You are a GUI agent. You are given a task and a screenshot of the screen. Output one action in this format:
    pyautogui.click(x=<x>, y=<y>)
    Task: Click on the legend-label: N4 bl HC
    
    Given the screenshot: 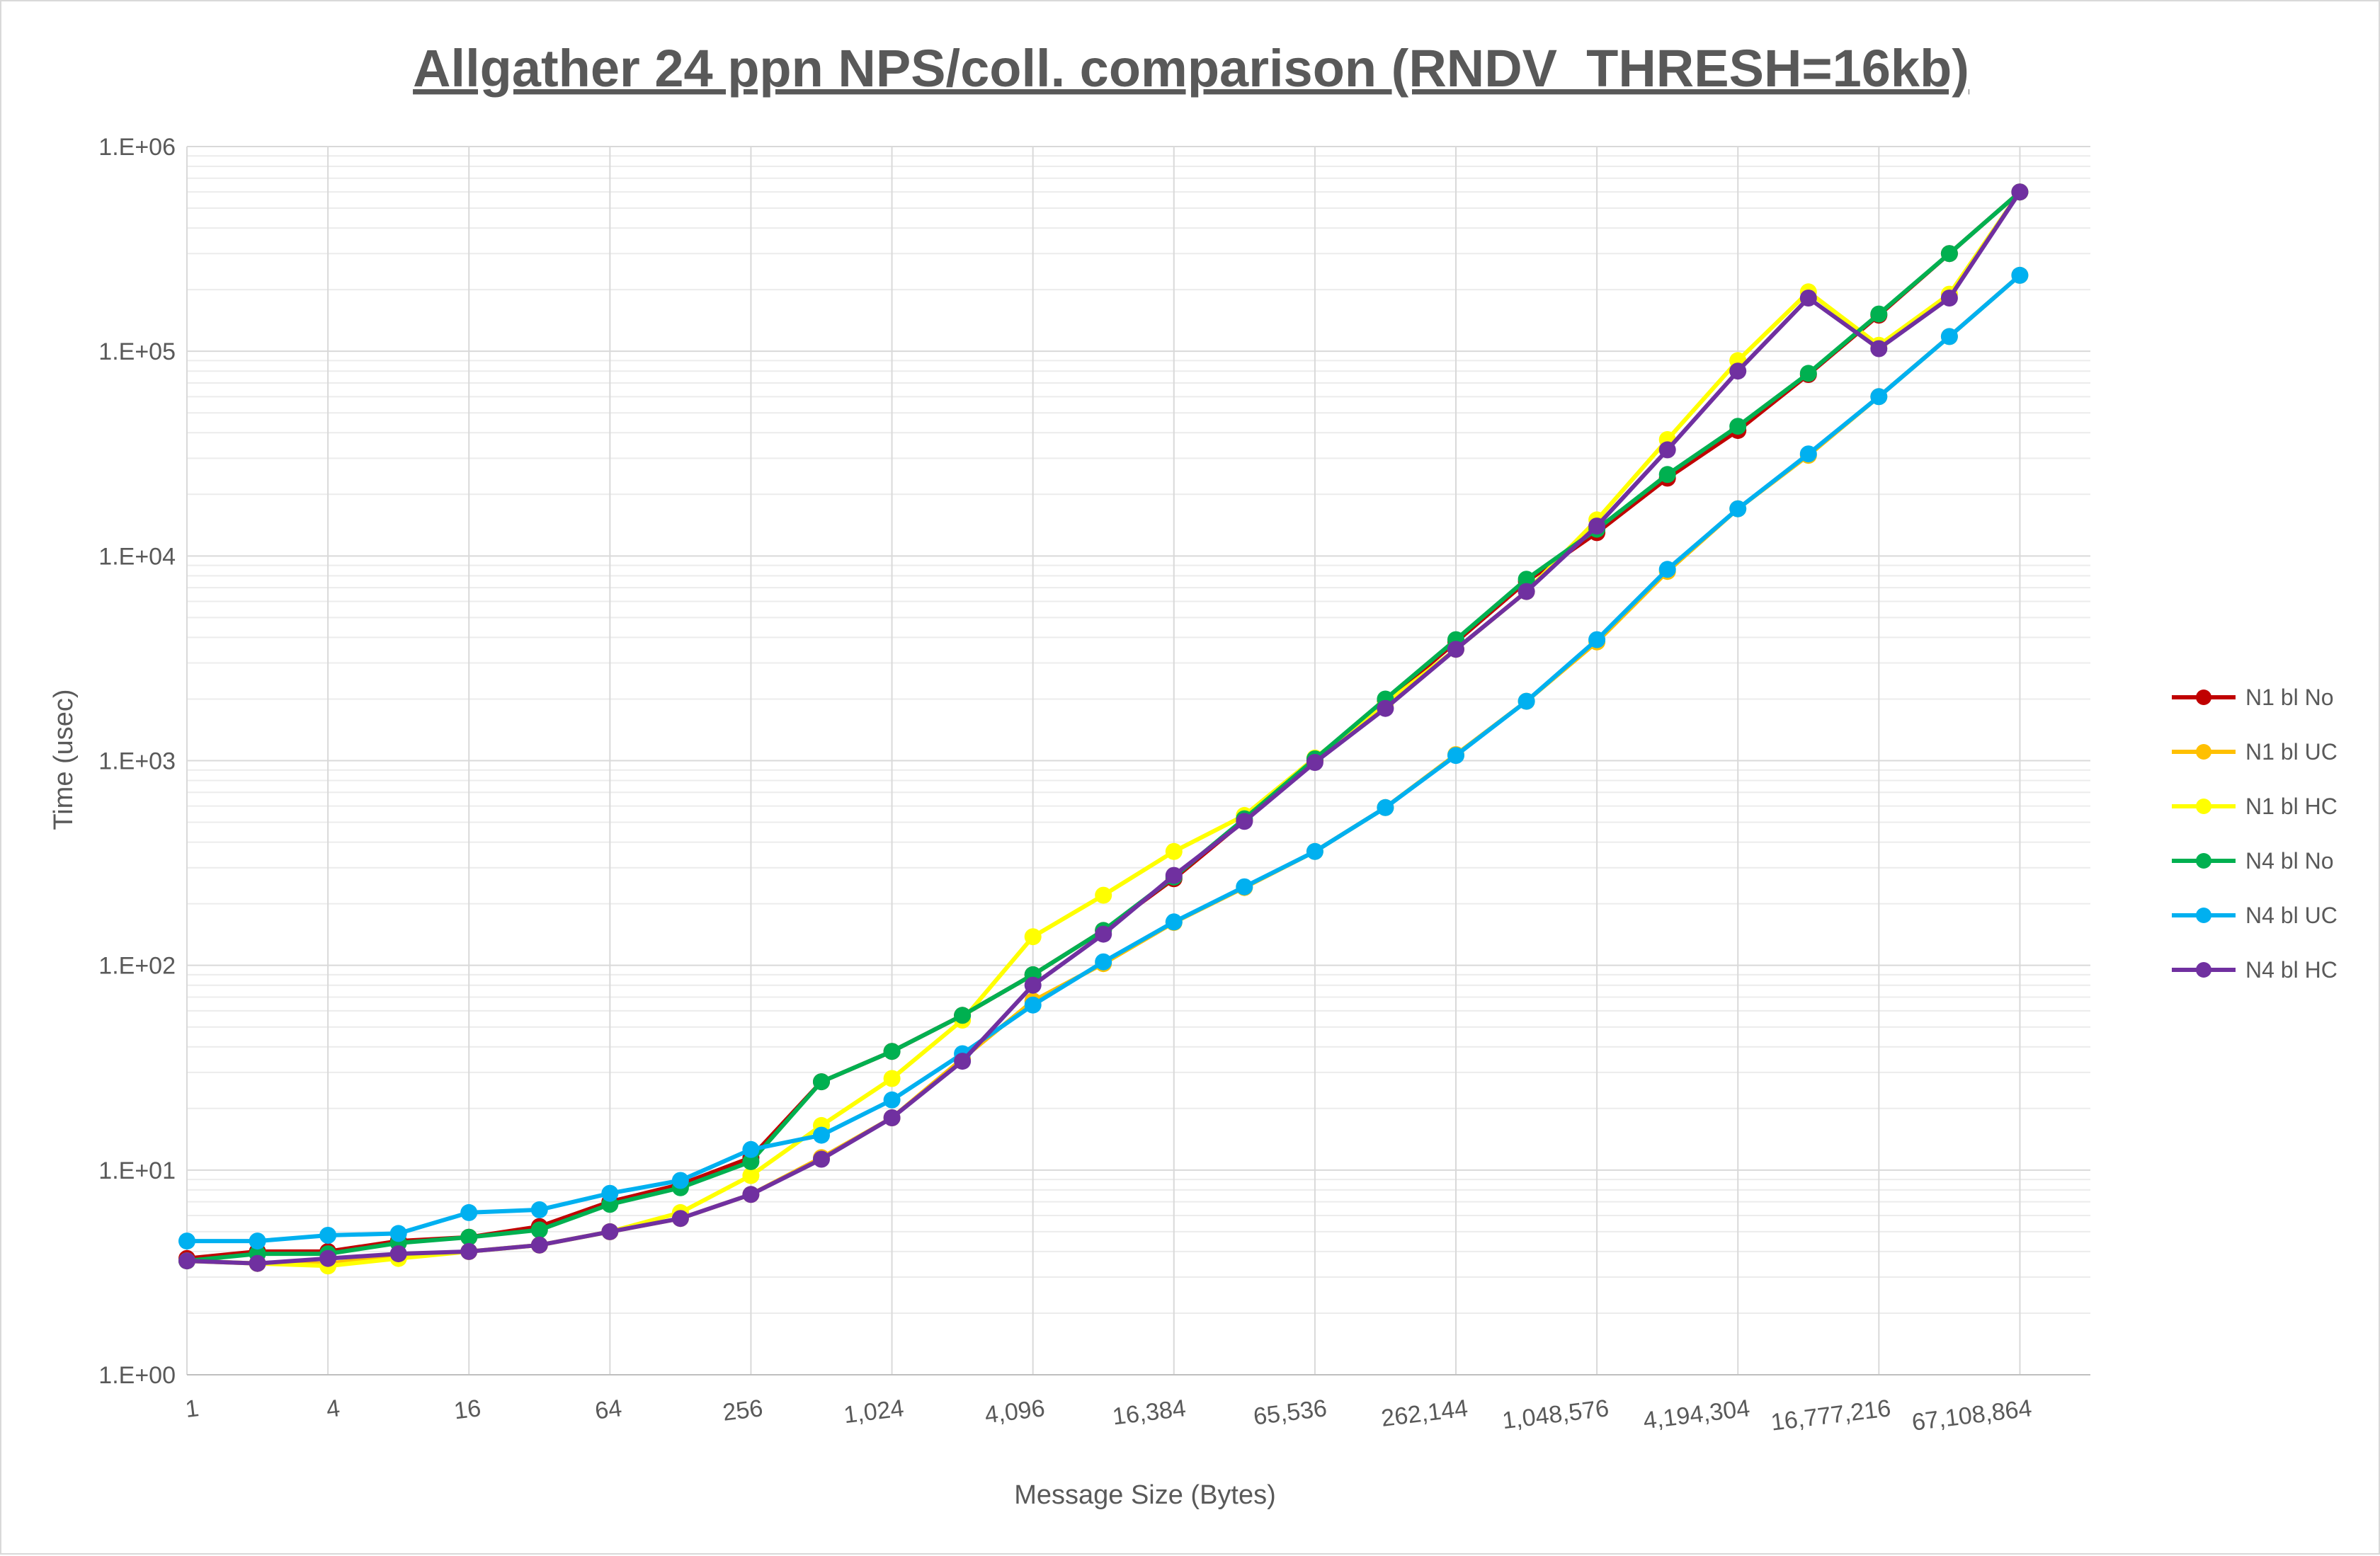 What is the action you would take?
    pyautogui.click(x=2291, y=970)
    